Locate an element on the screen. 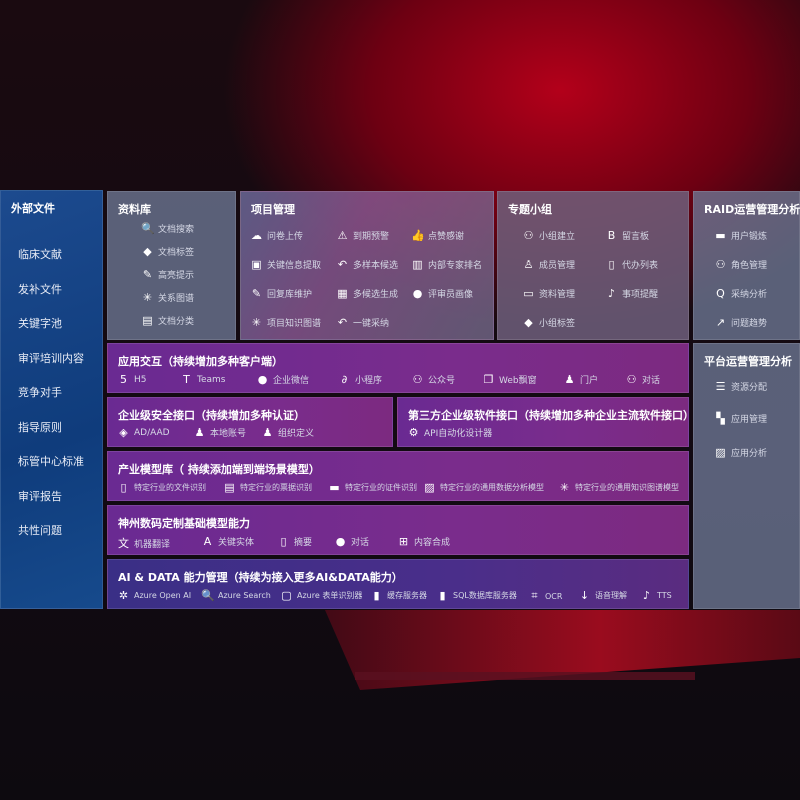 The width and height of the screenshot is (800, 800). external-item: 审评培训内容 is located at coordinates (51, 358).